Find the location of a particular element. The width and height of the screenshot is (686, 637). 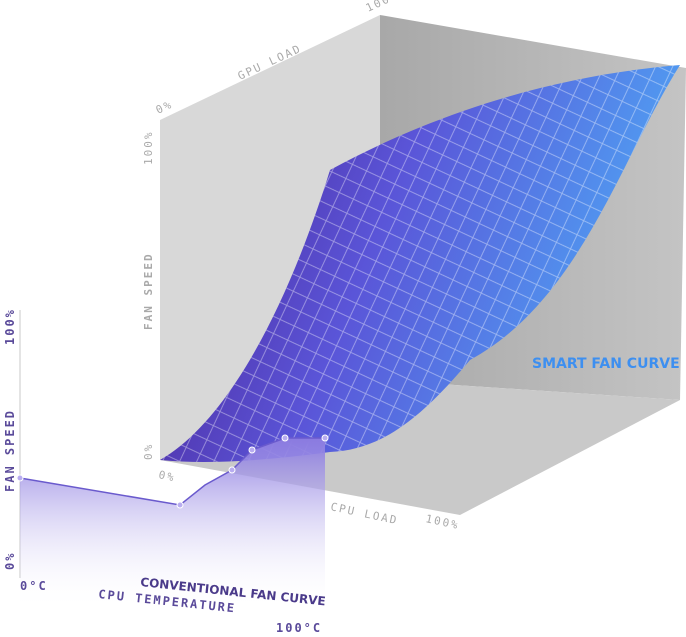

fan-max: 100% is located at coordinates (148, 148).